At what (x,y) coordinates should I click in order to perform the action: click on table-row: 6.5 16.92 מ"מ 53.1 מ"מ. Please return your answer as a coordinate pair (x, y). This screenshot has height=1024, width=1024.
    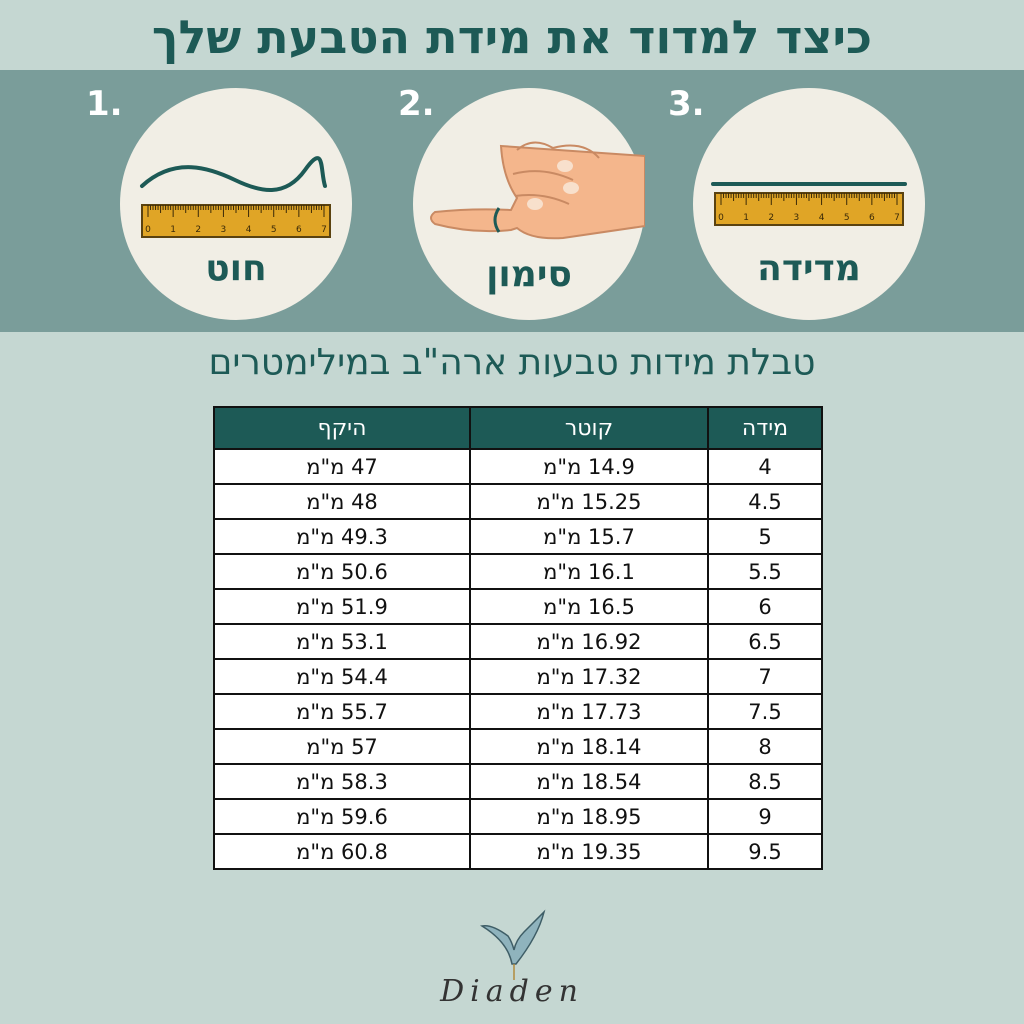
    Looking at the image, I should click on (518, 641).